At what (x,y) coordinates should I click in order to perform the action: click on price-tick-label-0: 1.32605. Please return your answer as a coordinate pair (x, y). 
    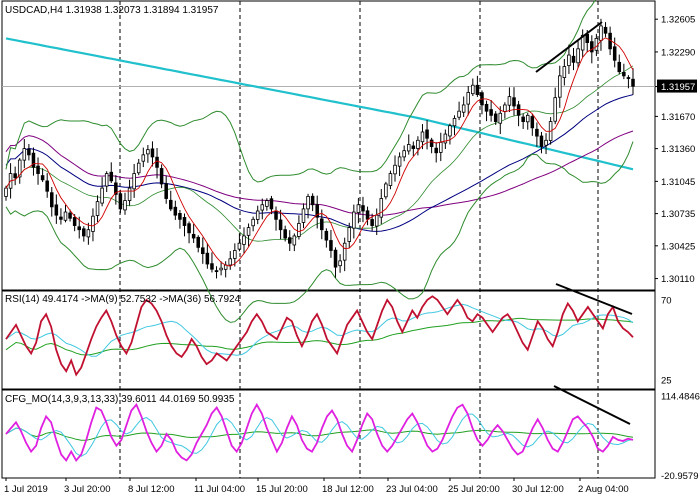
    Looking at the image, I should click on (678, 20).